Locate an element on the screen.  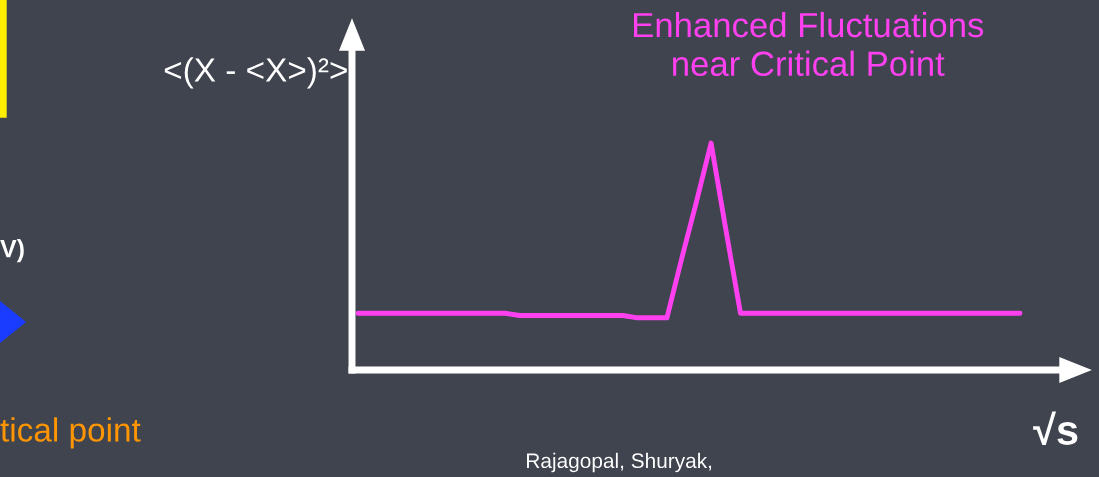
text: tical point is located at coordinates (70, 433).